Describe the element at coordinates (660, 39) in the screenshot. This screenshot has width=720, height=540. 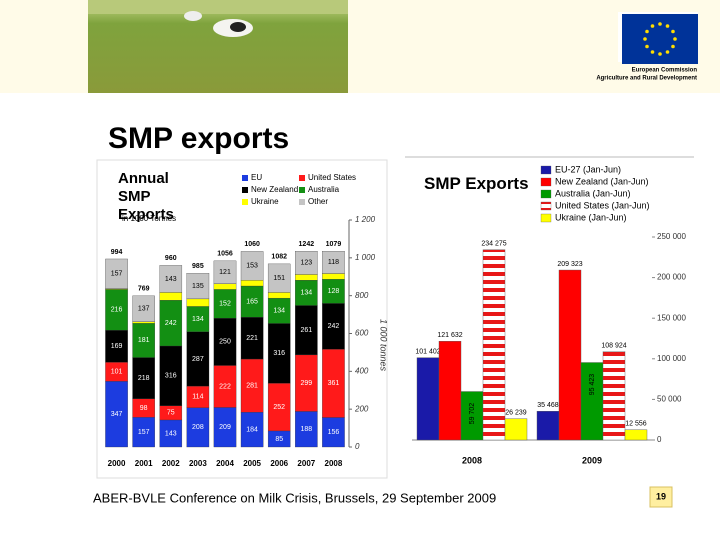
I see `eu-stars` at that location.